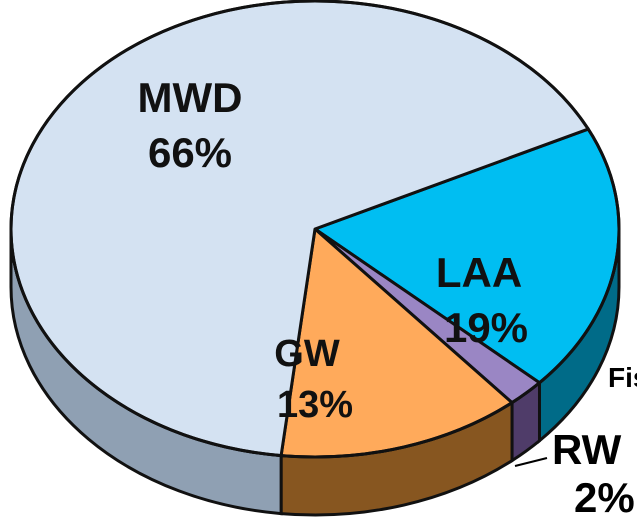 The height and width of the screenshot is (518, 637). I want to click on laa-name-label: LAA, so click(479, 272).